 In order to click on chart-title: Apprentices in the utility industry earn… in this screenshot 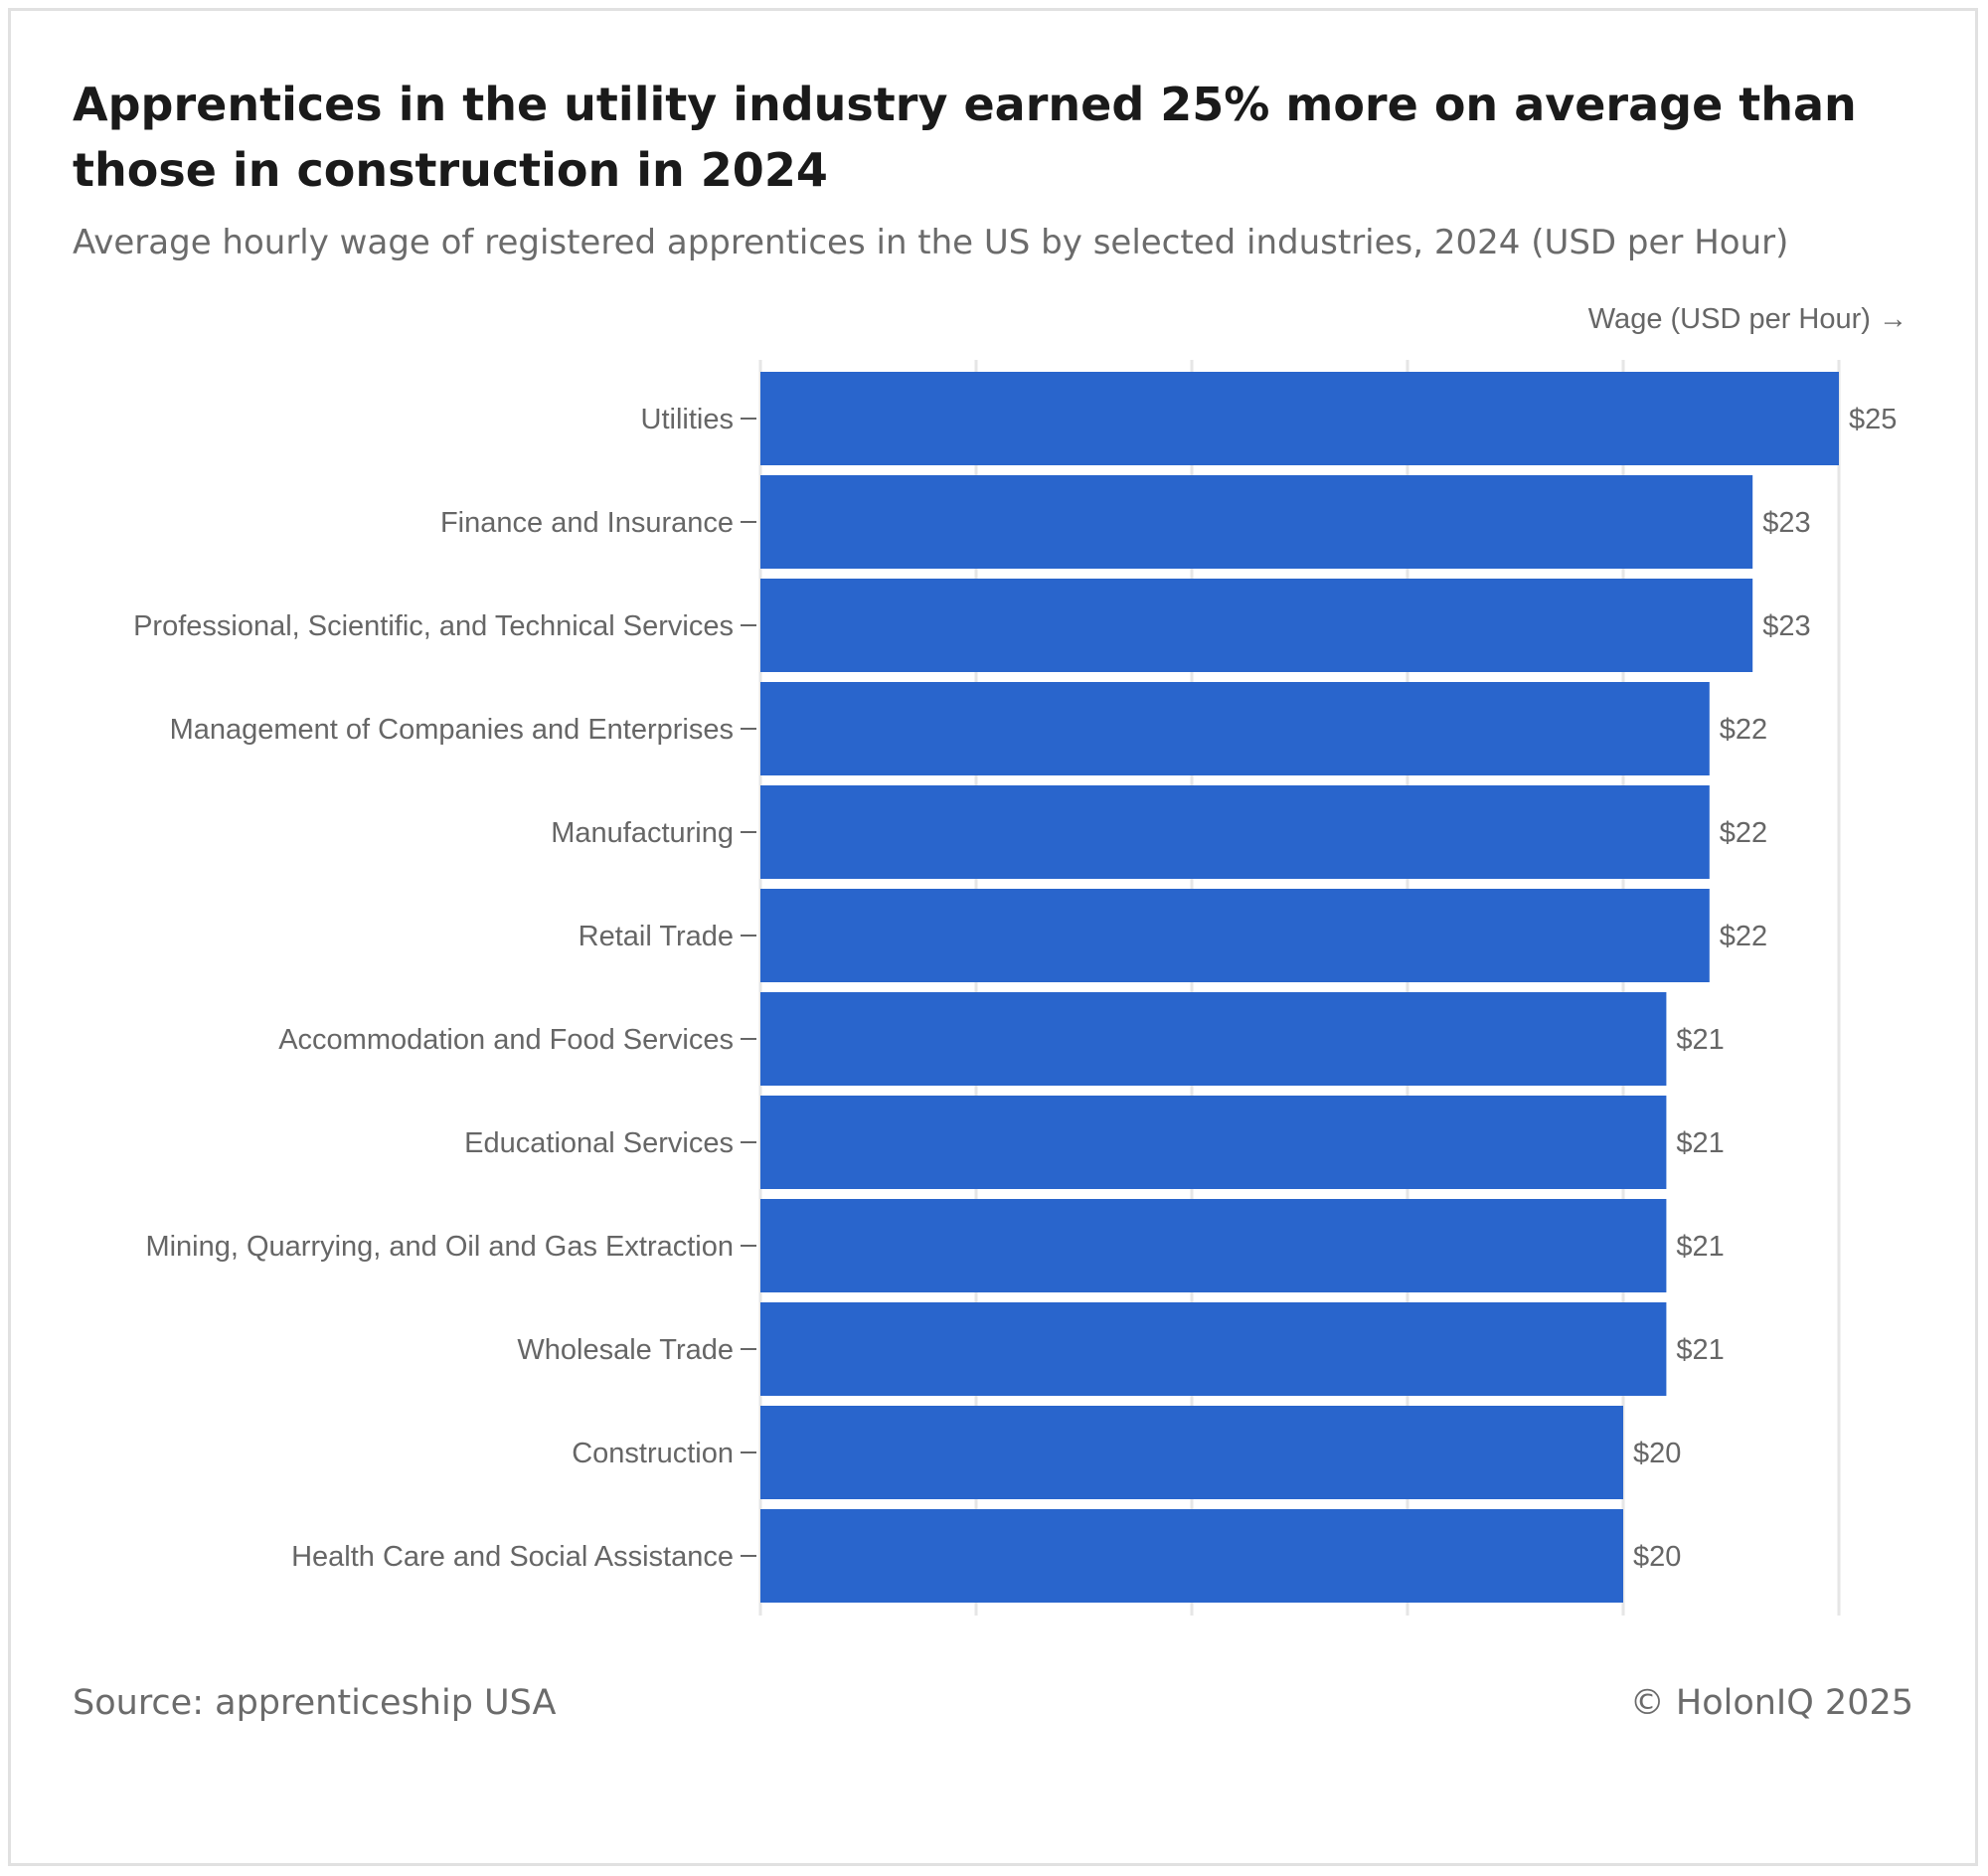, I will do `click(965, 137)`.